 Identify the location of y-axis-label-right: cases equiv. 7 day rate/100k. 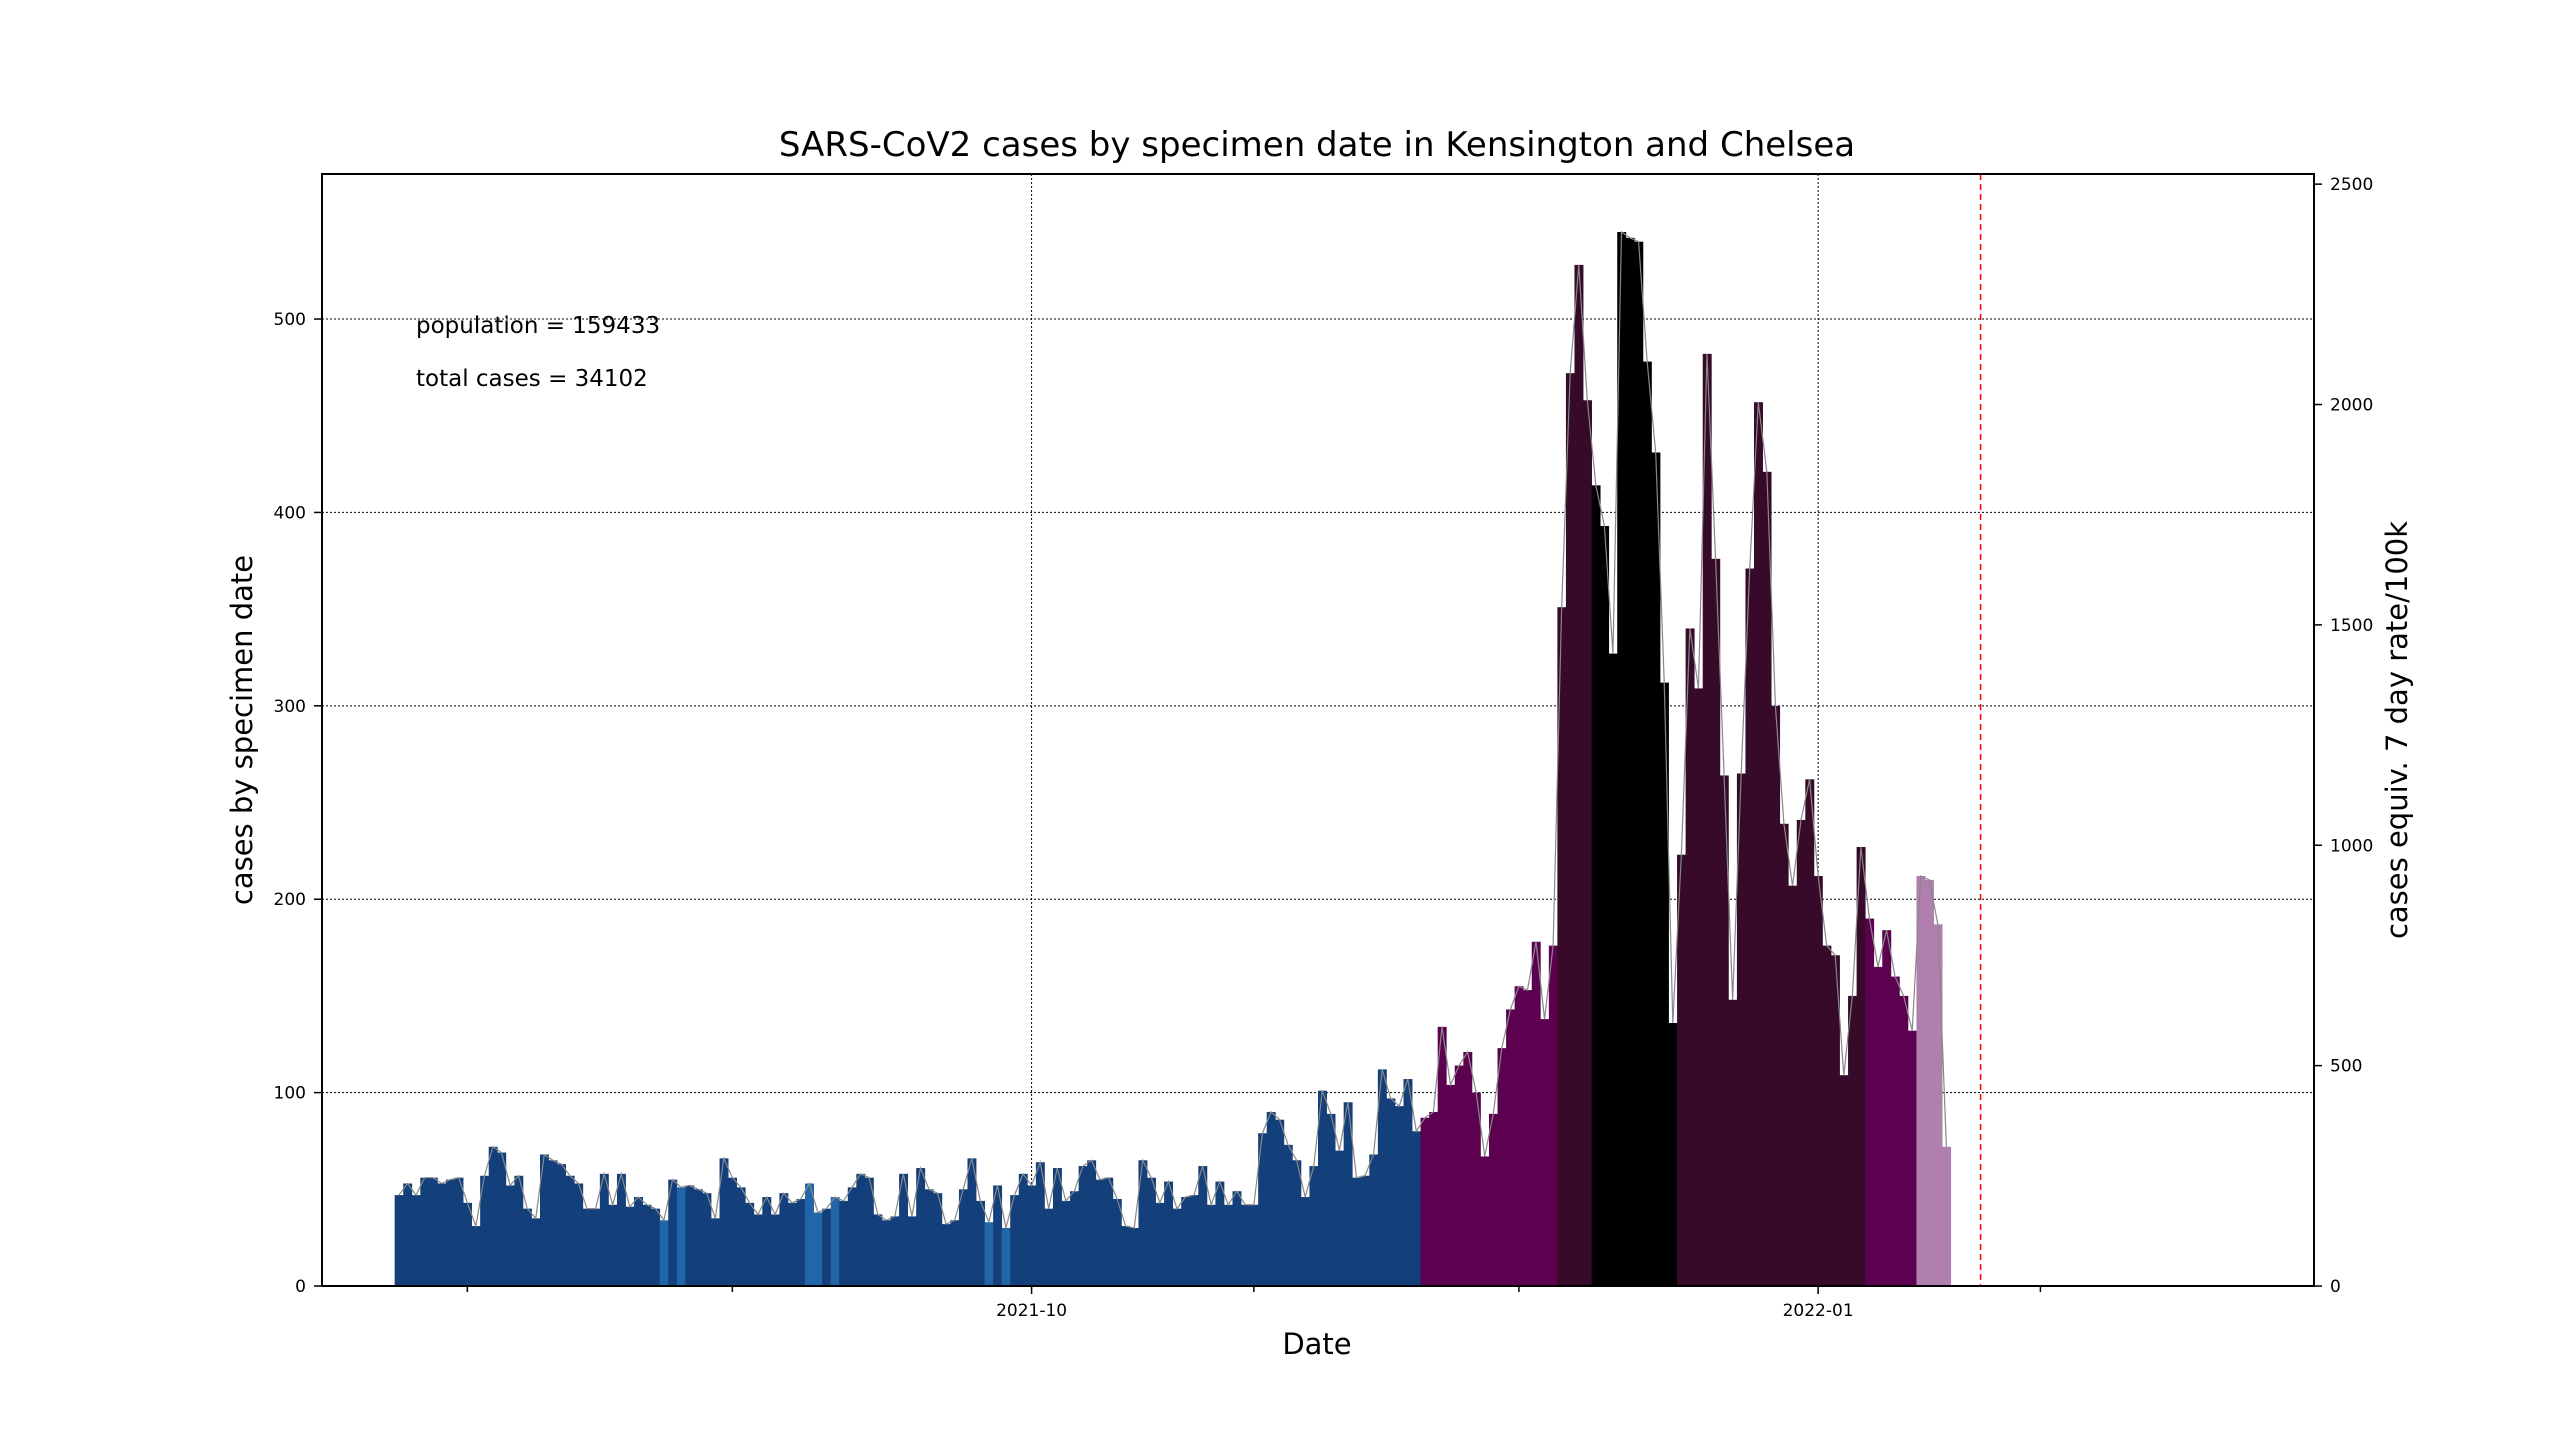
(2397, 730).